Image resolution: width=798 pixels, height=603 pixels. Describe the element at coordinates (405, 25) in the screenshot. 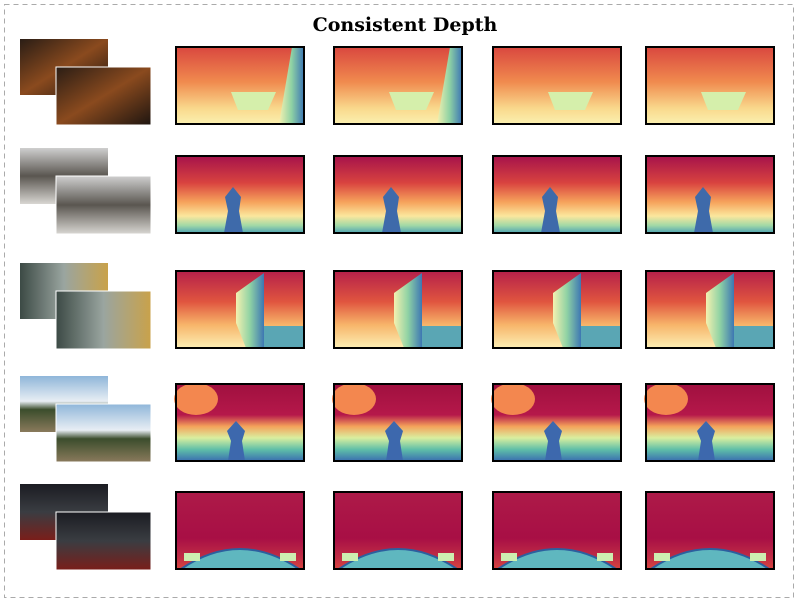

I see `figure-title: Consistent Depth` at that location.